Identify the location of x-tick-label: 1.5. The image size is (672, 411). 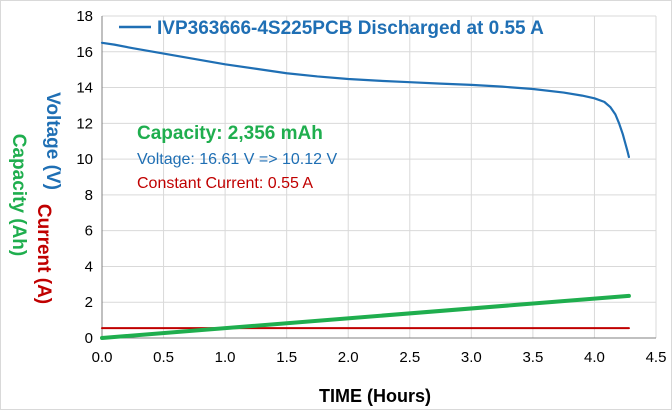
(286, 357).